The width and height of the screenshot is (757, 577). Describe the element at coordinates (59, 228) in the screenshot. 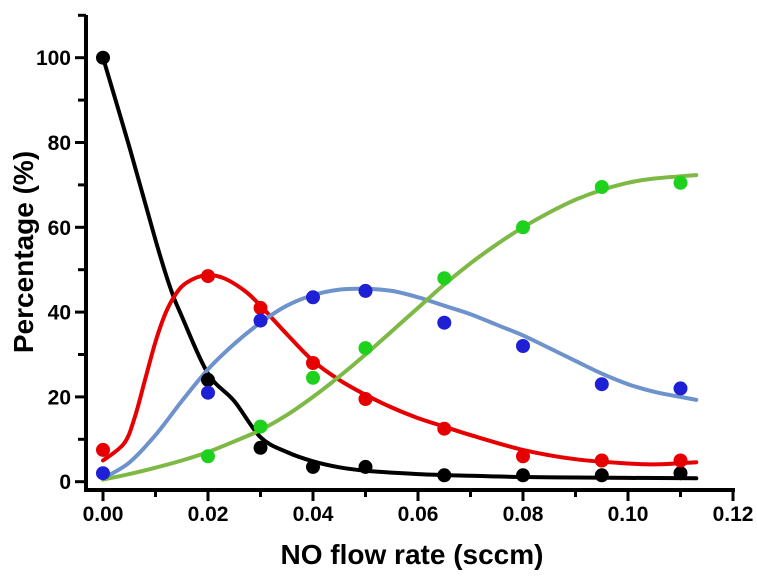

I see `y-tick-label: 60` at that location.